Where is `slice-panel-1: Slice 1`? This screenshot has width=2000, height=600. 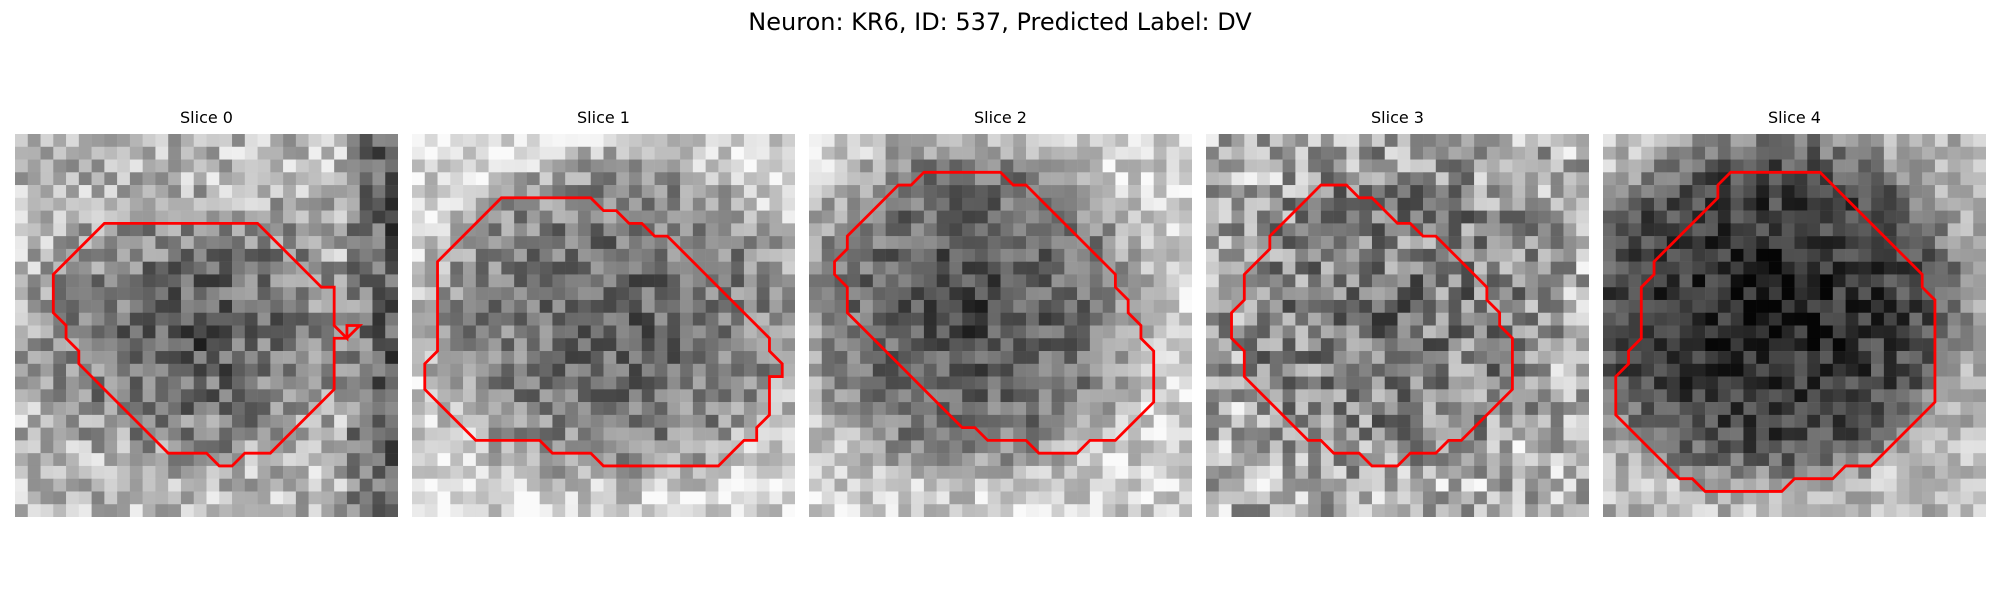
slice-panel-1: Slice 1 is located at coordinates (603, 312).